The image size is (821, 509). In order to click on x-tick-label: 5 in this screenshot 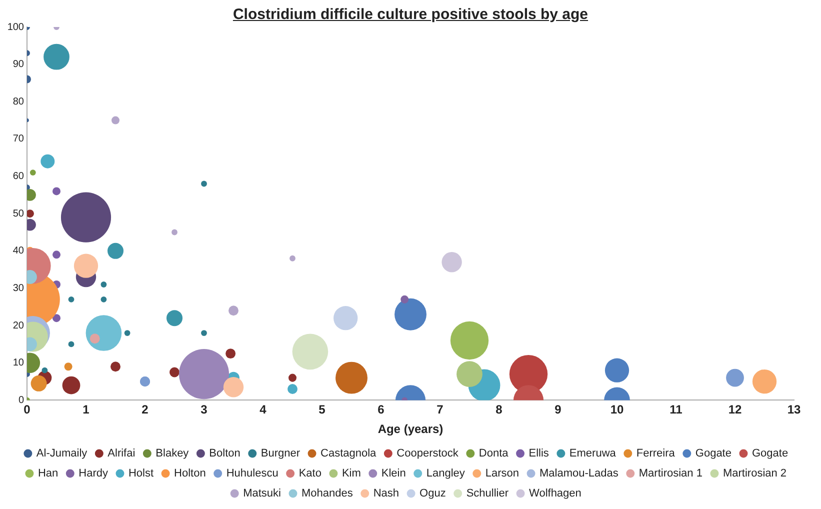, I will do `click(322, 409)`.